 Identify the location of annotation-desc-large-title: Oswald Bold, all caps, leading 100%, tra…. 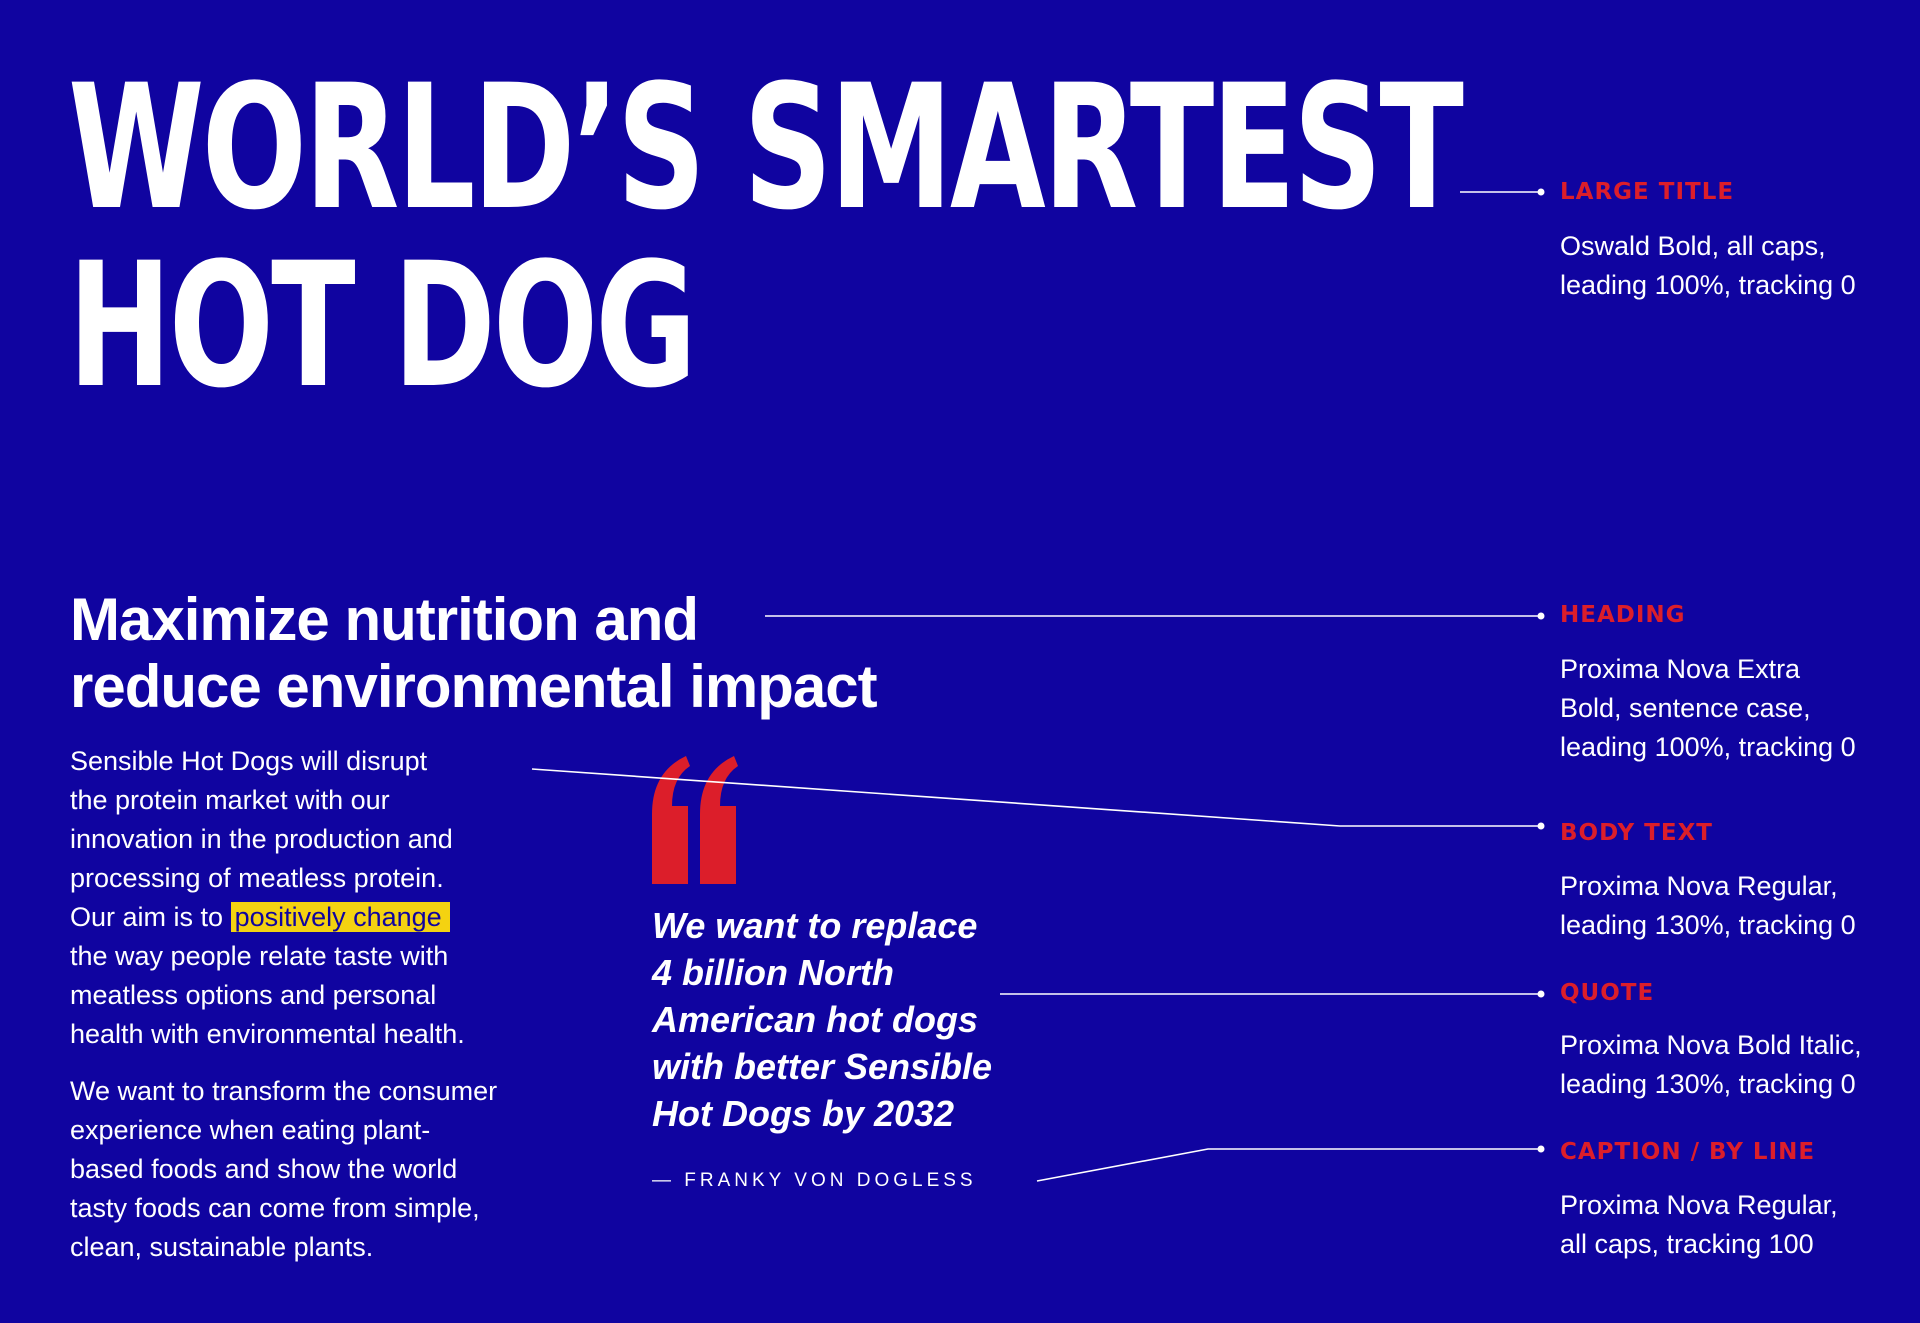
(1708, 266).